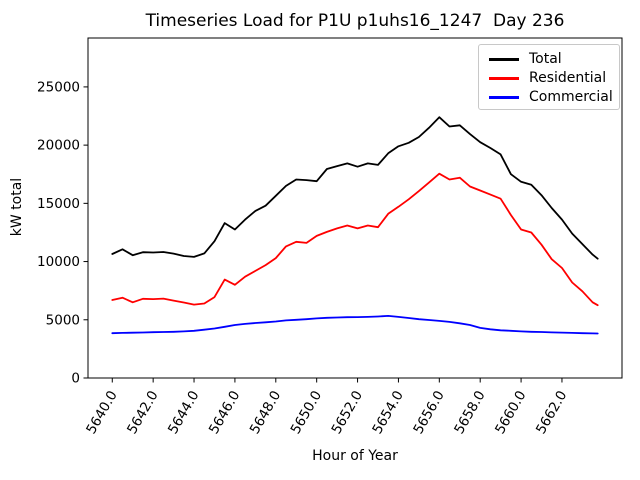 This screenshot has width=640, height=480. I want to click on x-tick-label: 5652.0, so click(347, 412).